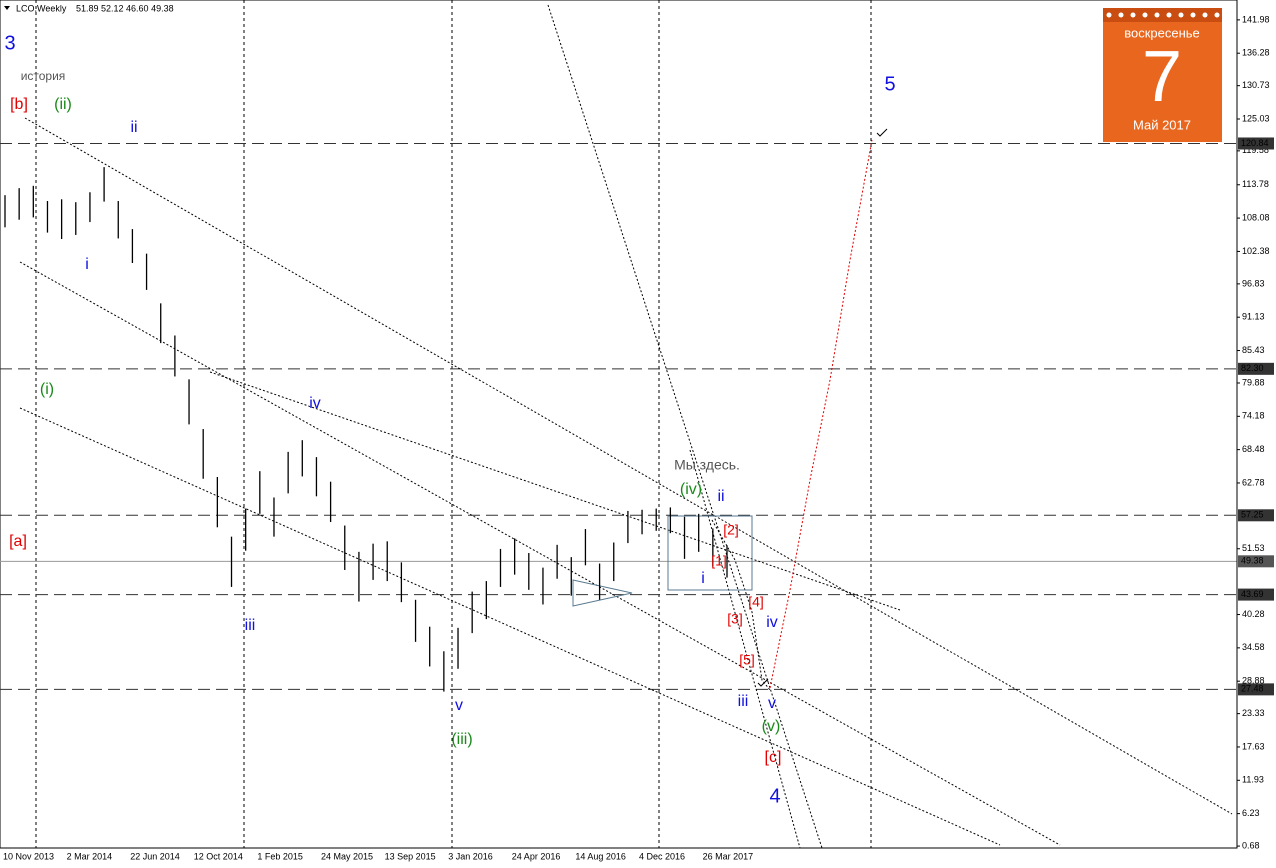 The height and width of the screenshot is (868, 1276). Describe the element at coordinates (731, 530) in the screenshot. I see `wave-label: [2]` at that location.